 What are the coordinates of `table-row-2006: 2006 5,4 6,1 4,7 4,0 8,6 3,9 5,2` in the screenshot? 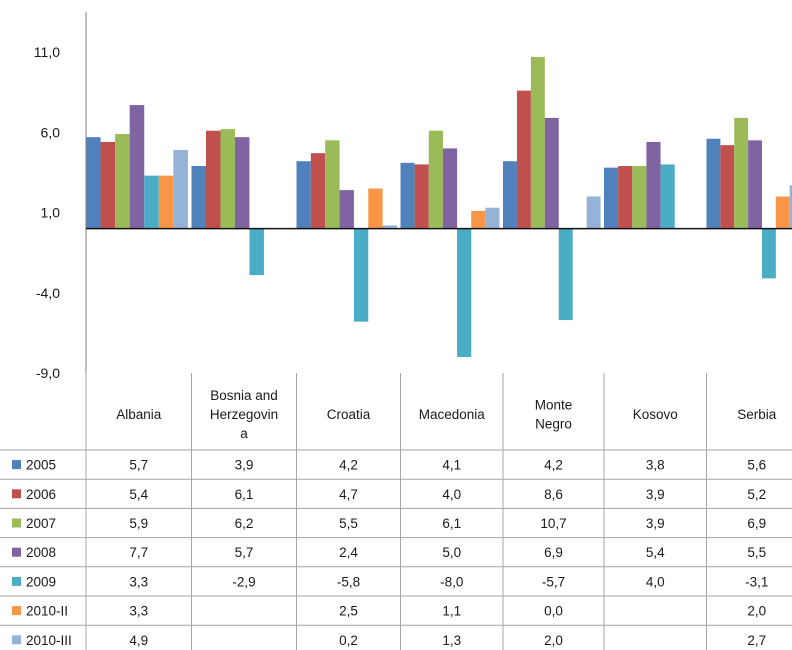 It's located at (389, 494).